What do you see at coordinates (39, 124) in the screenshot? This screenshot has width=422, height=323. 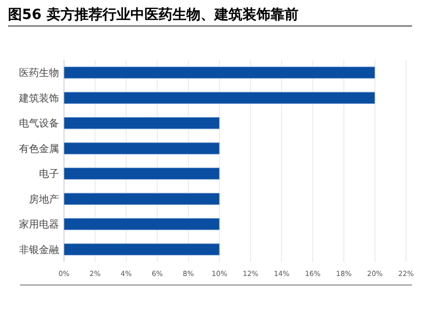 I see `y-tick-label: 电气设备` at bounding box center [39, 124].